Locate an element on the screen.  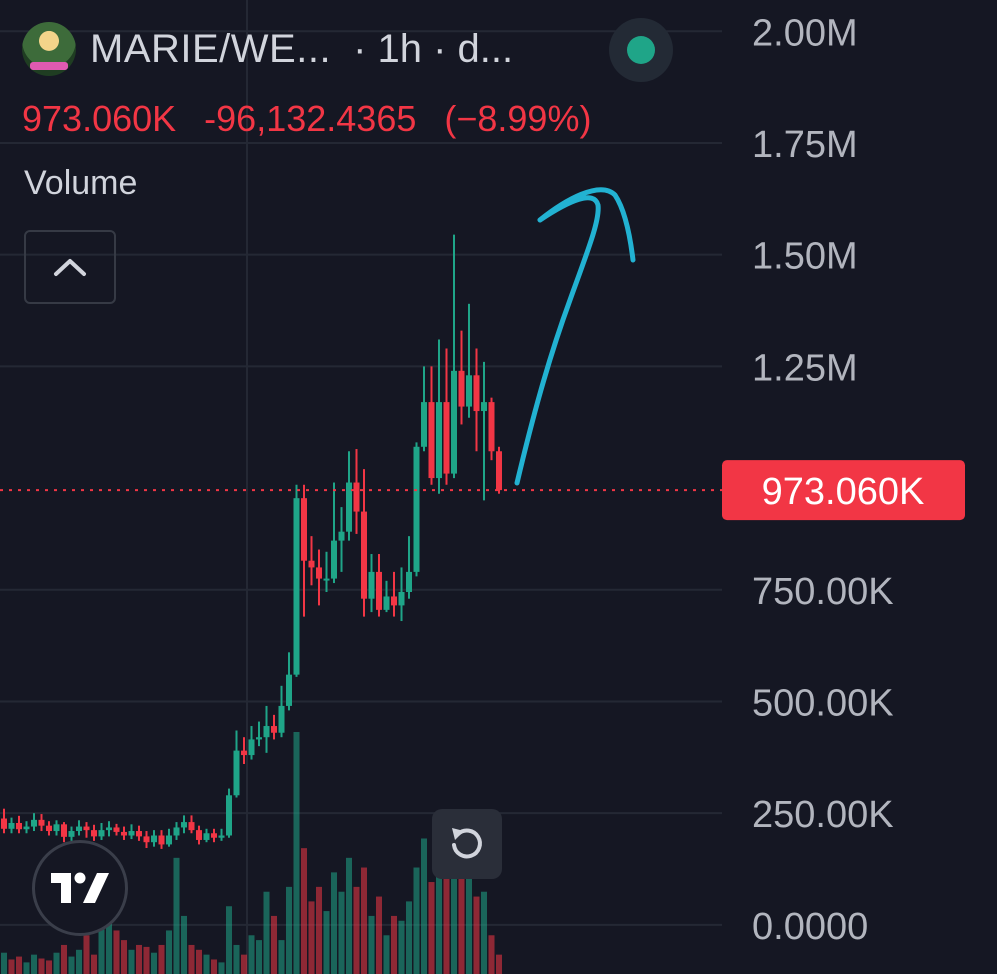
last-price-label: 973.060K is located at coordinates (843, 492).